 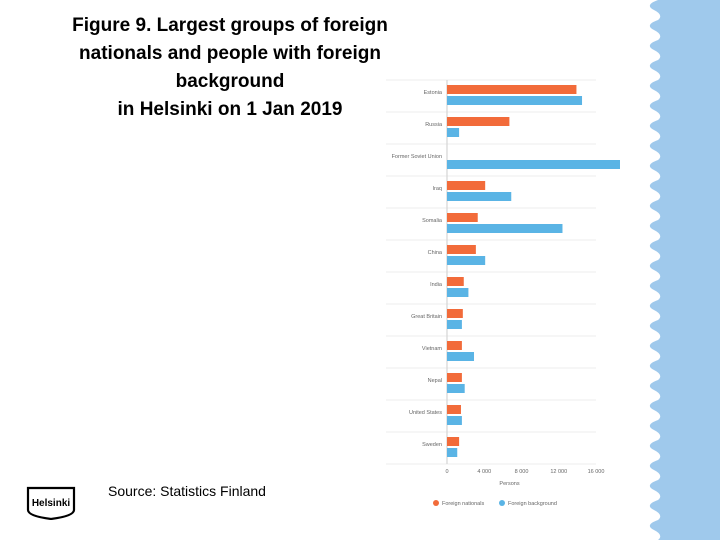 I want to click on x-tick-label: 0, so click(x=446, y=472).